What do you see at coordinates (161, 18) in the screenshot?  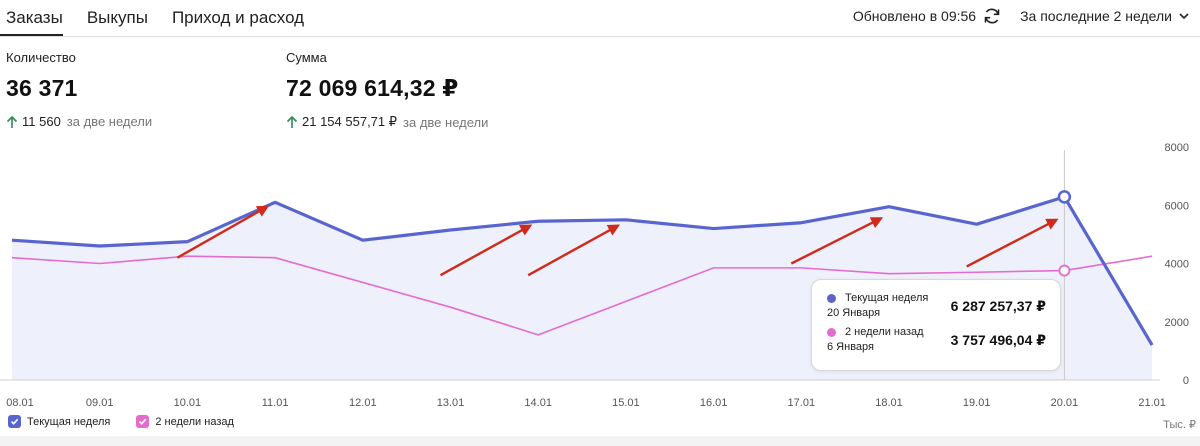 I see `tab-bar: Заказы Выкупы Приход и расход` at bounding box center [161, 18].